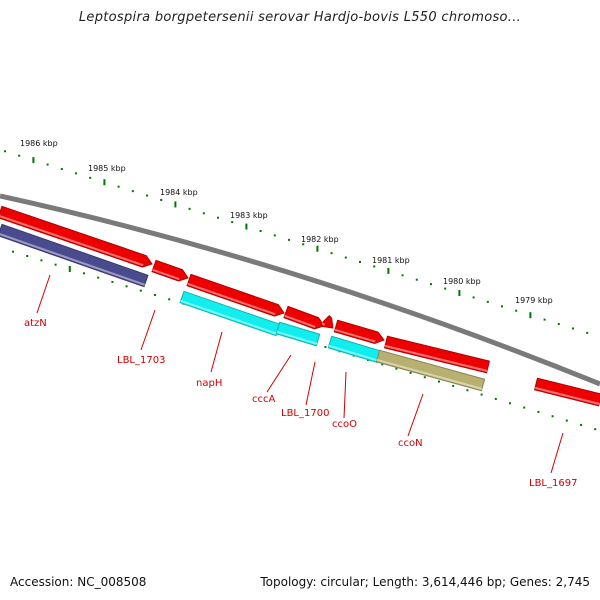  I want to click on gene-ccoN-forward, so click(437, 354).